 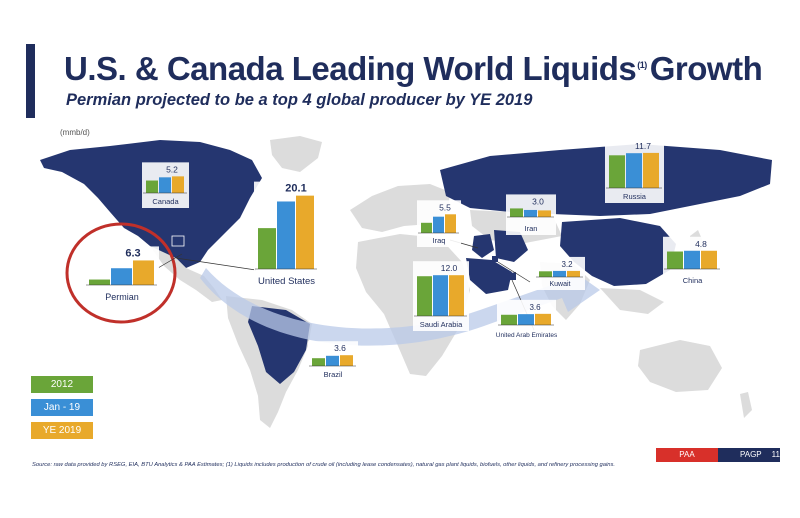 What do you see at coordinates (643, 146) in the screenshot?
I see `russia-value-label: 11.7` at bounding box center [643, 146].